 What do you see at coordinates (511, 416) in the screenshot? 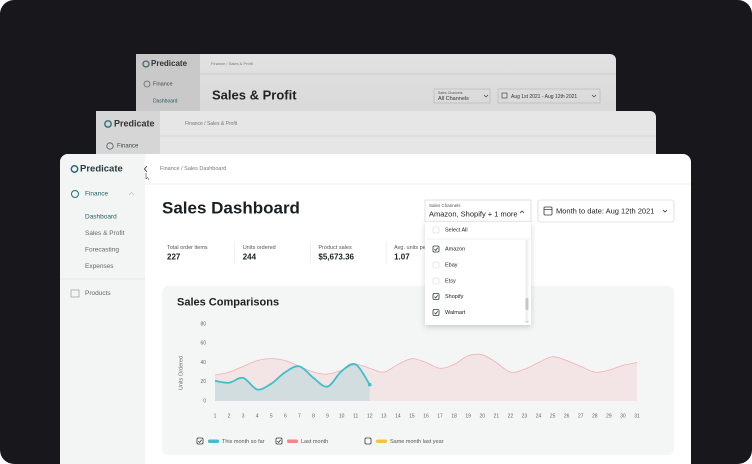
I see `x-tick-label: 22` at bounding box center [511, 416].